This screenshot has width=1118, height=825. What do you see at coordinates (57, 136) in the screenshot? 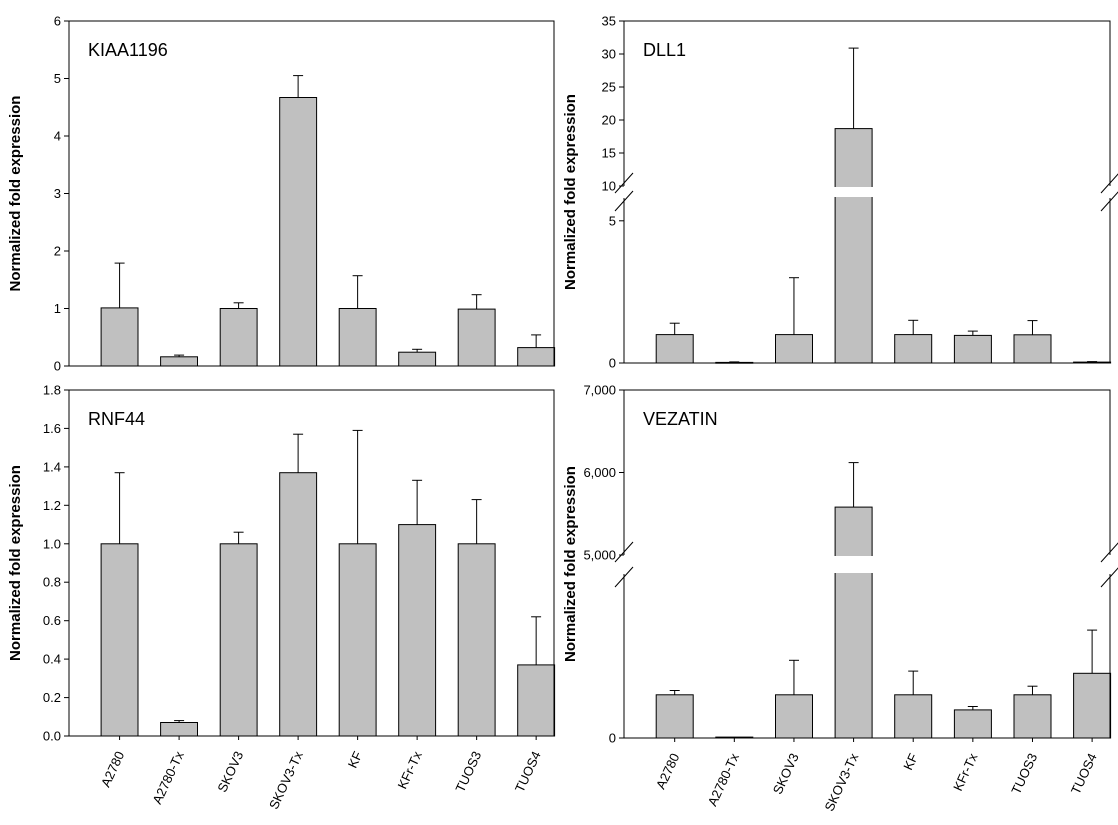
I see `y-tick-label: 4` at bounding box center [57, 136].